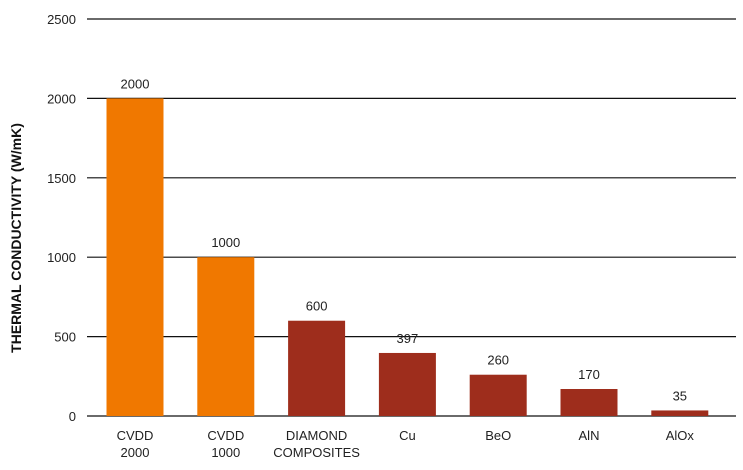  Describe the element at coordinates (408, 338) in the screenshot. I see `data-label: 397` at that location.